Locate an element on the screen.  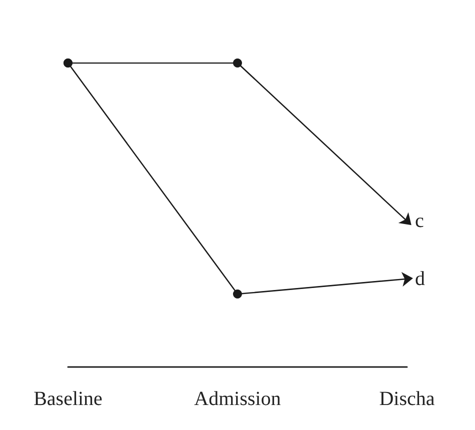
x-tick-label: Discha is located at coordinates (407, 399).